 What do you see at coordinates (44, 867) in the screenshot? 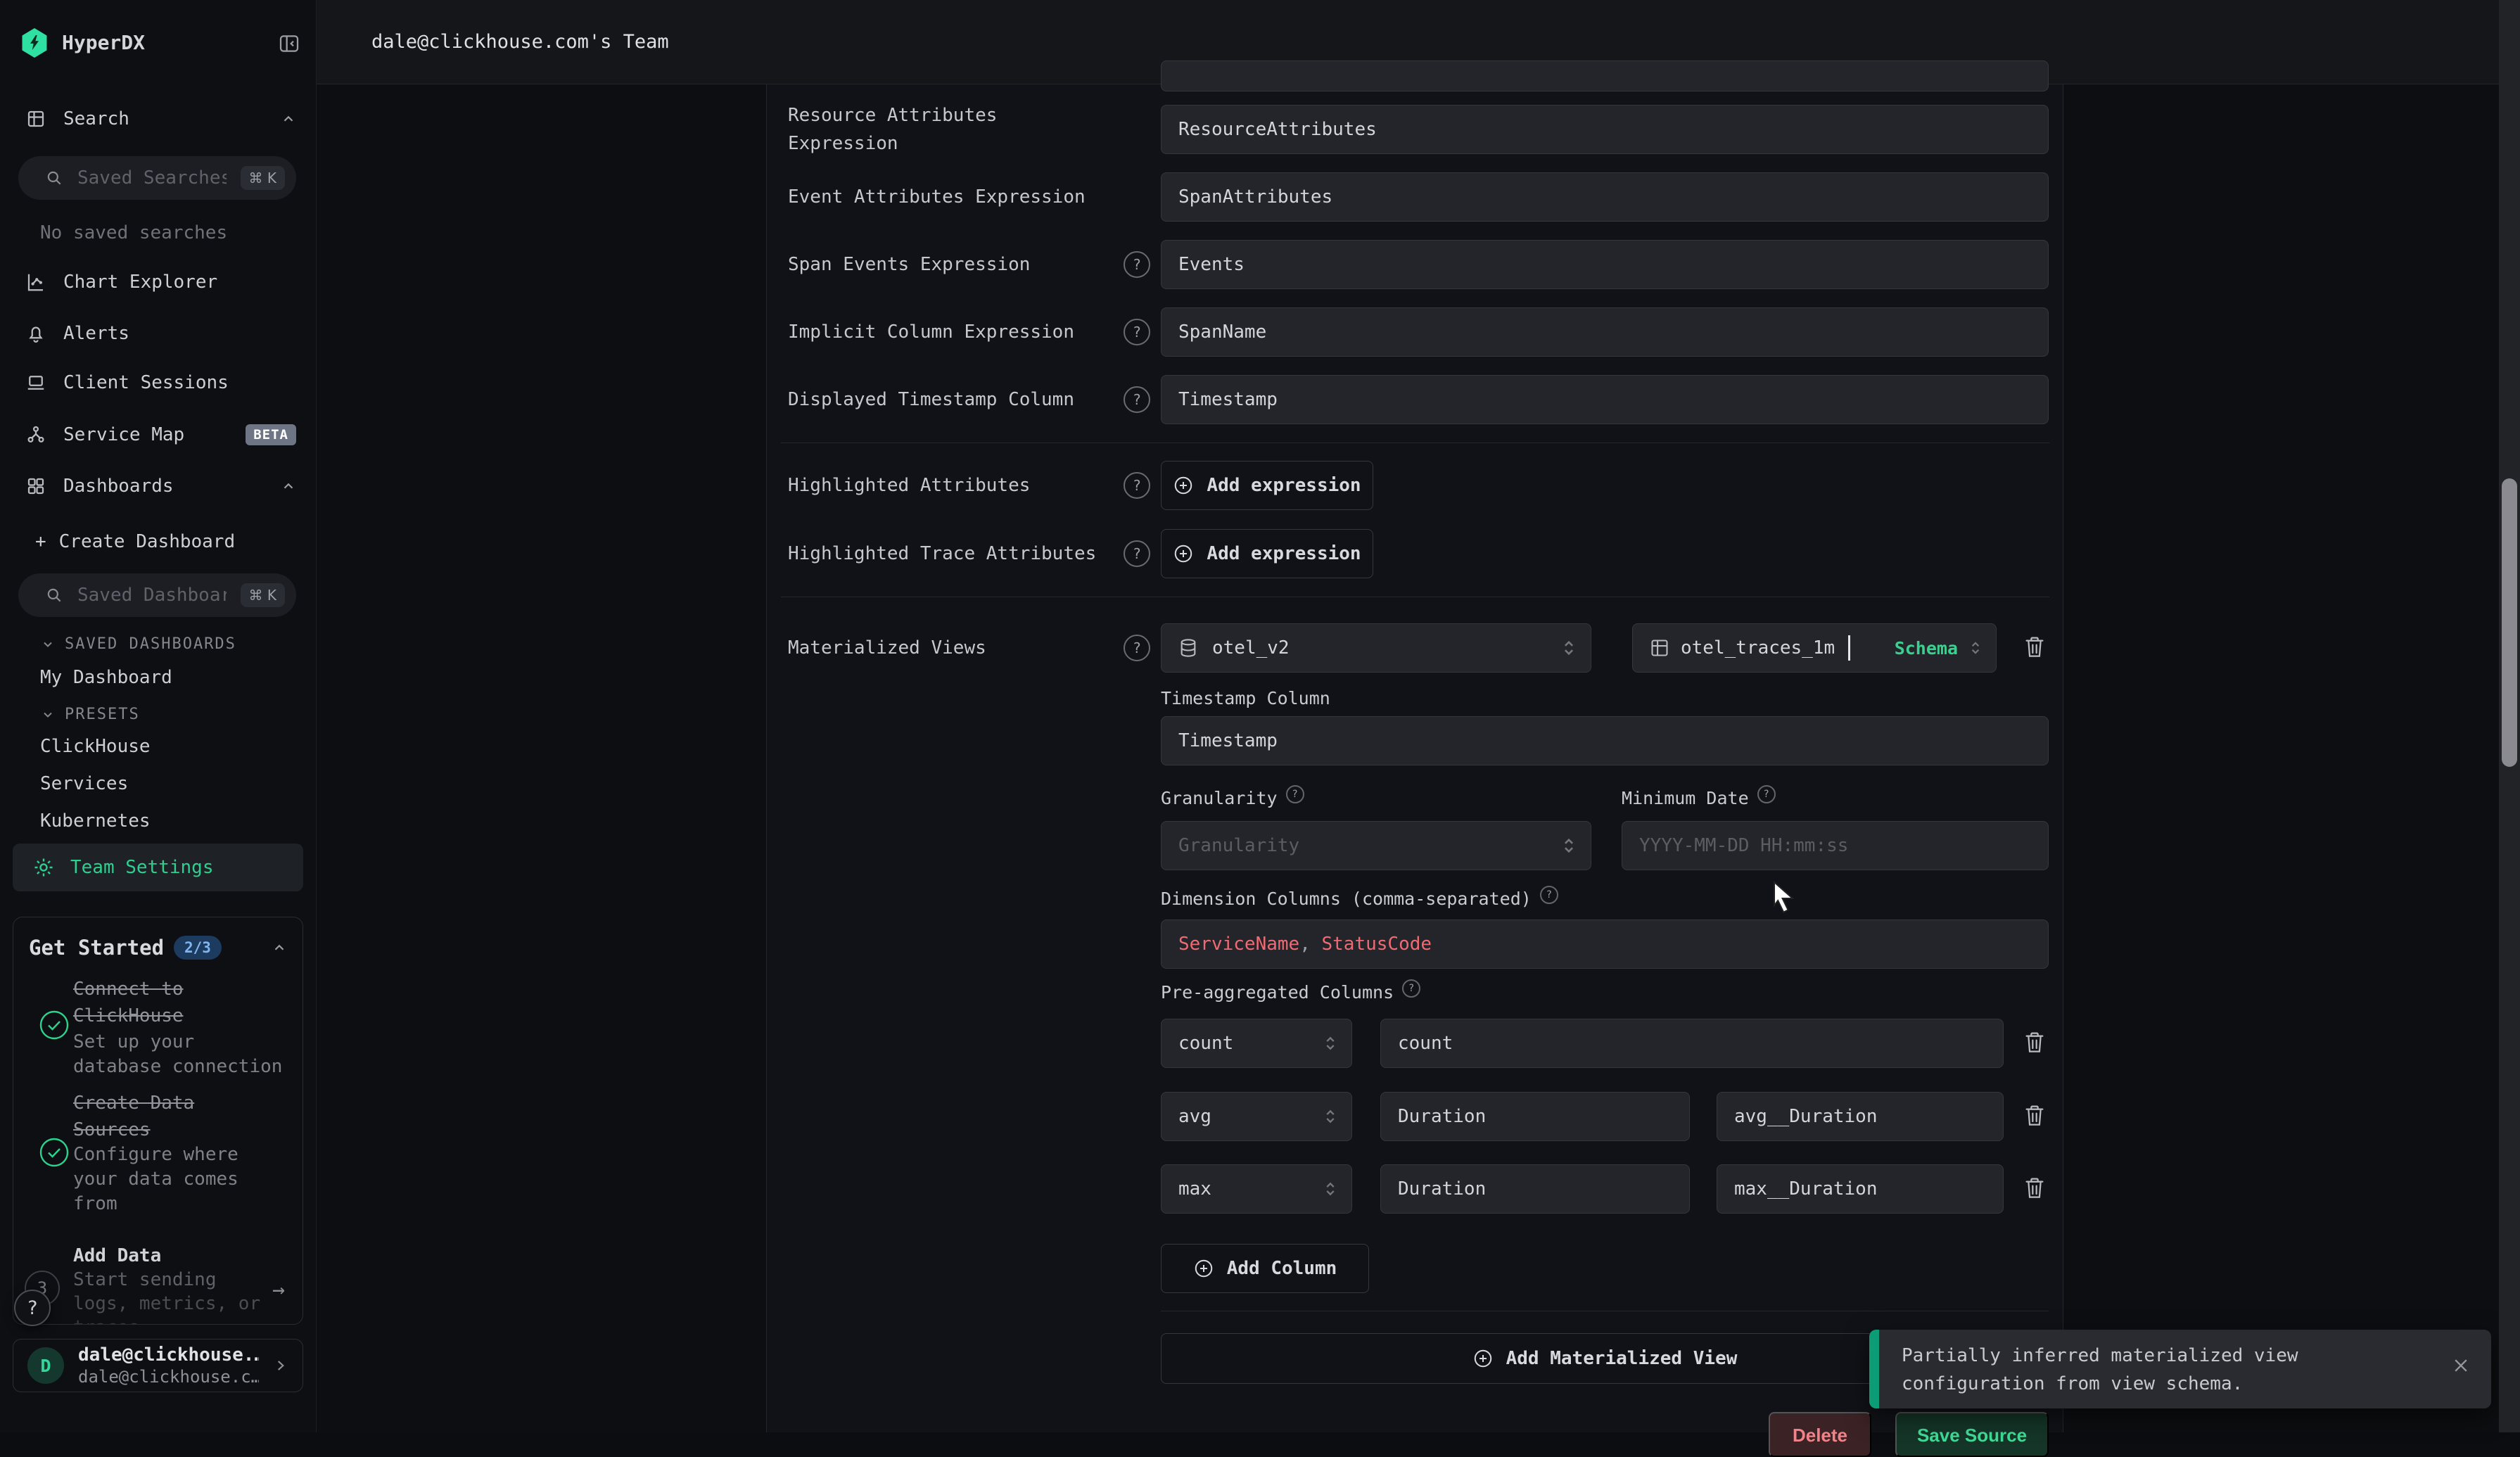
I see `gear-icon` at bounding box center [44, 867].